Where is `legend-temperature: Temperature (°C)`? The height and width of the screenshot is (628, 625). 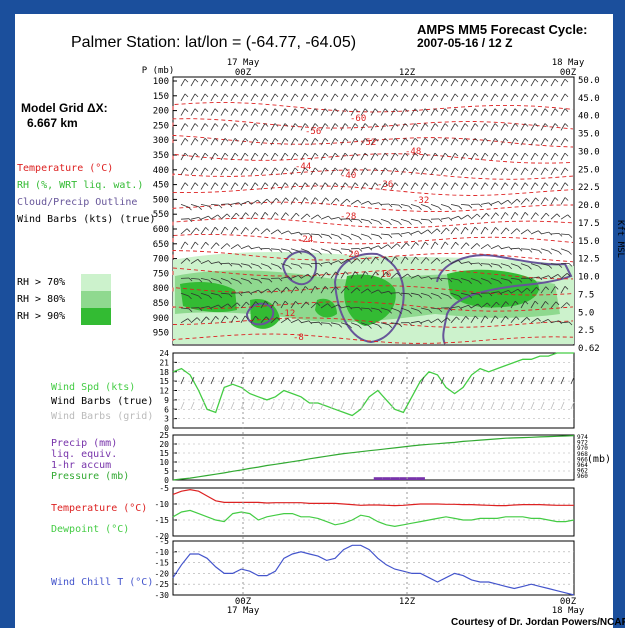
legend-temperature: Temperature (°C) is located at coordinates (65, 168).